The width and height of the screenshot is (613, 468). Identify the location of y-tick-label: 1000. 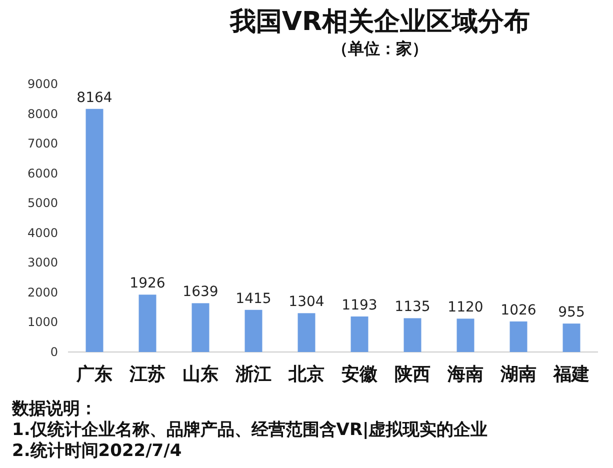
(42, 322).